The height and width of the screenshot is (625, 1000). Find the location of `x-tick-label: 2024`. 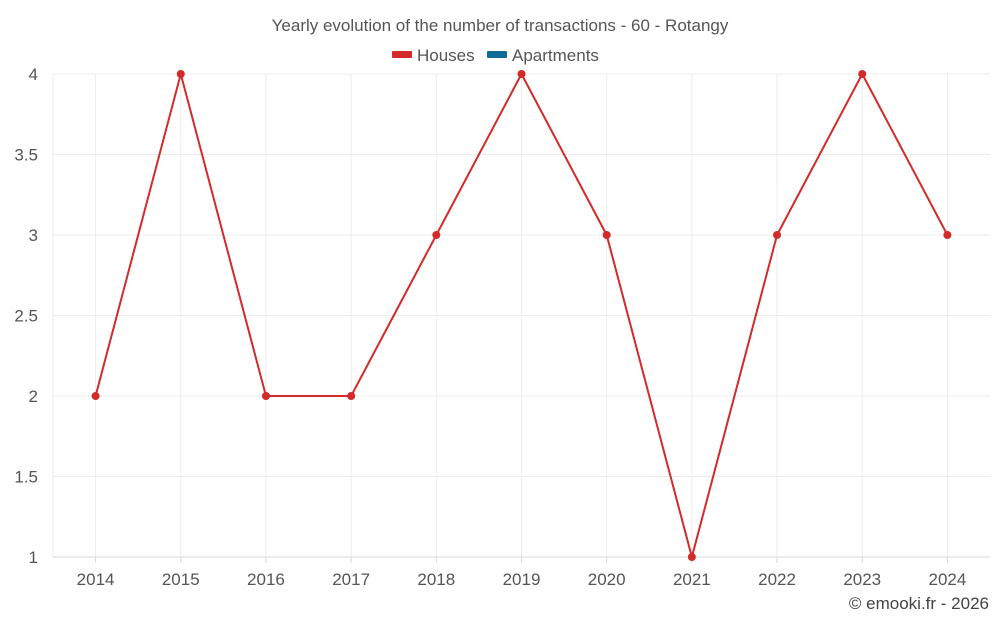

x-tick-label: 2024 is located at coordinates (947, 579).